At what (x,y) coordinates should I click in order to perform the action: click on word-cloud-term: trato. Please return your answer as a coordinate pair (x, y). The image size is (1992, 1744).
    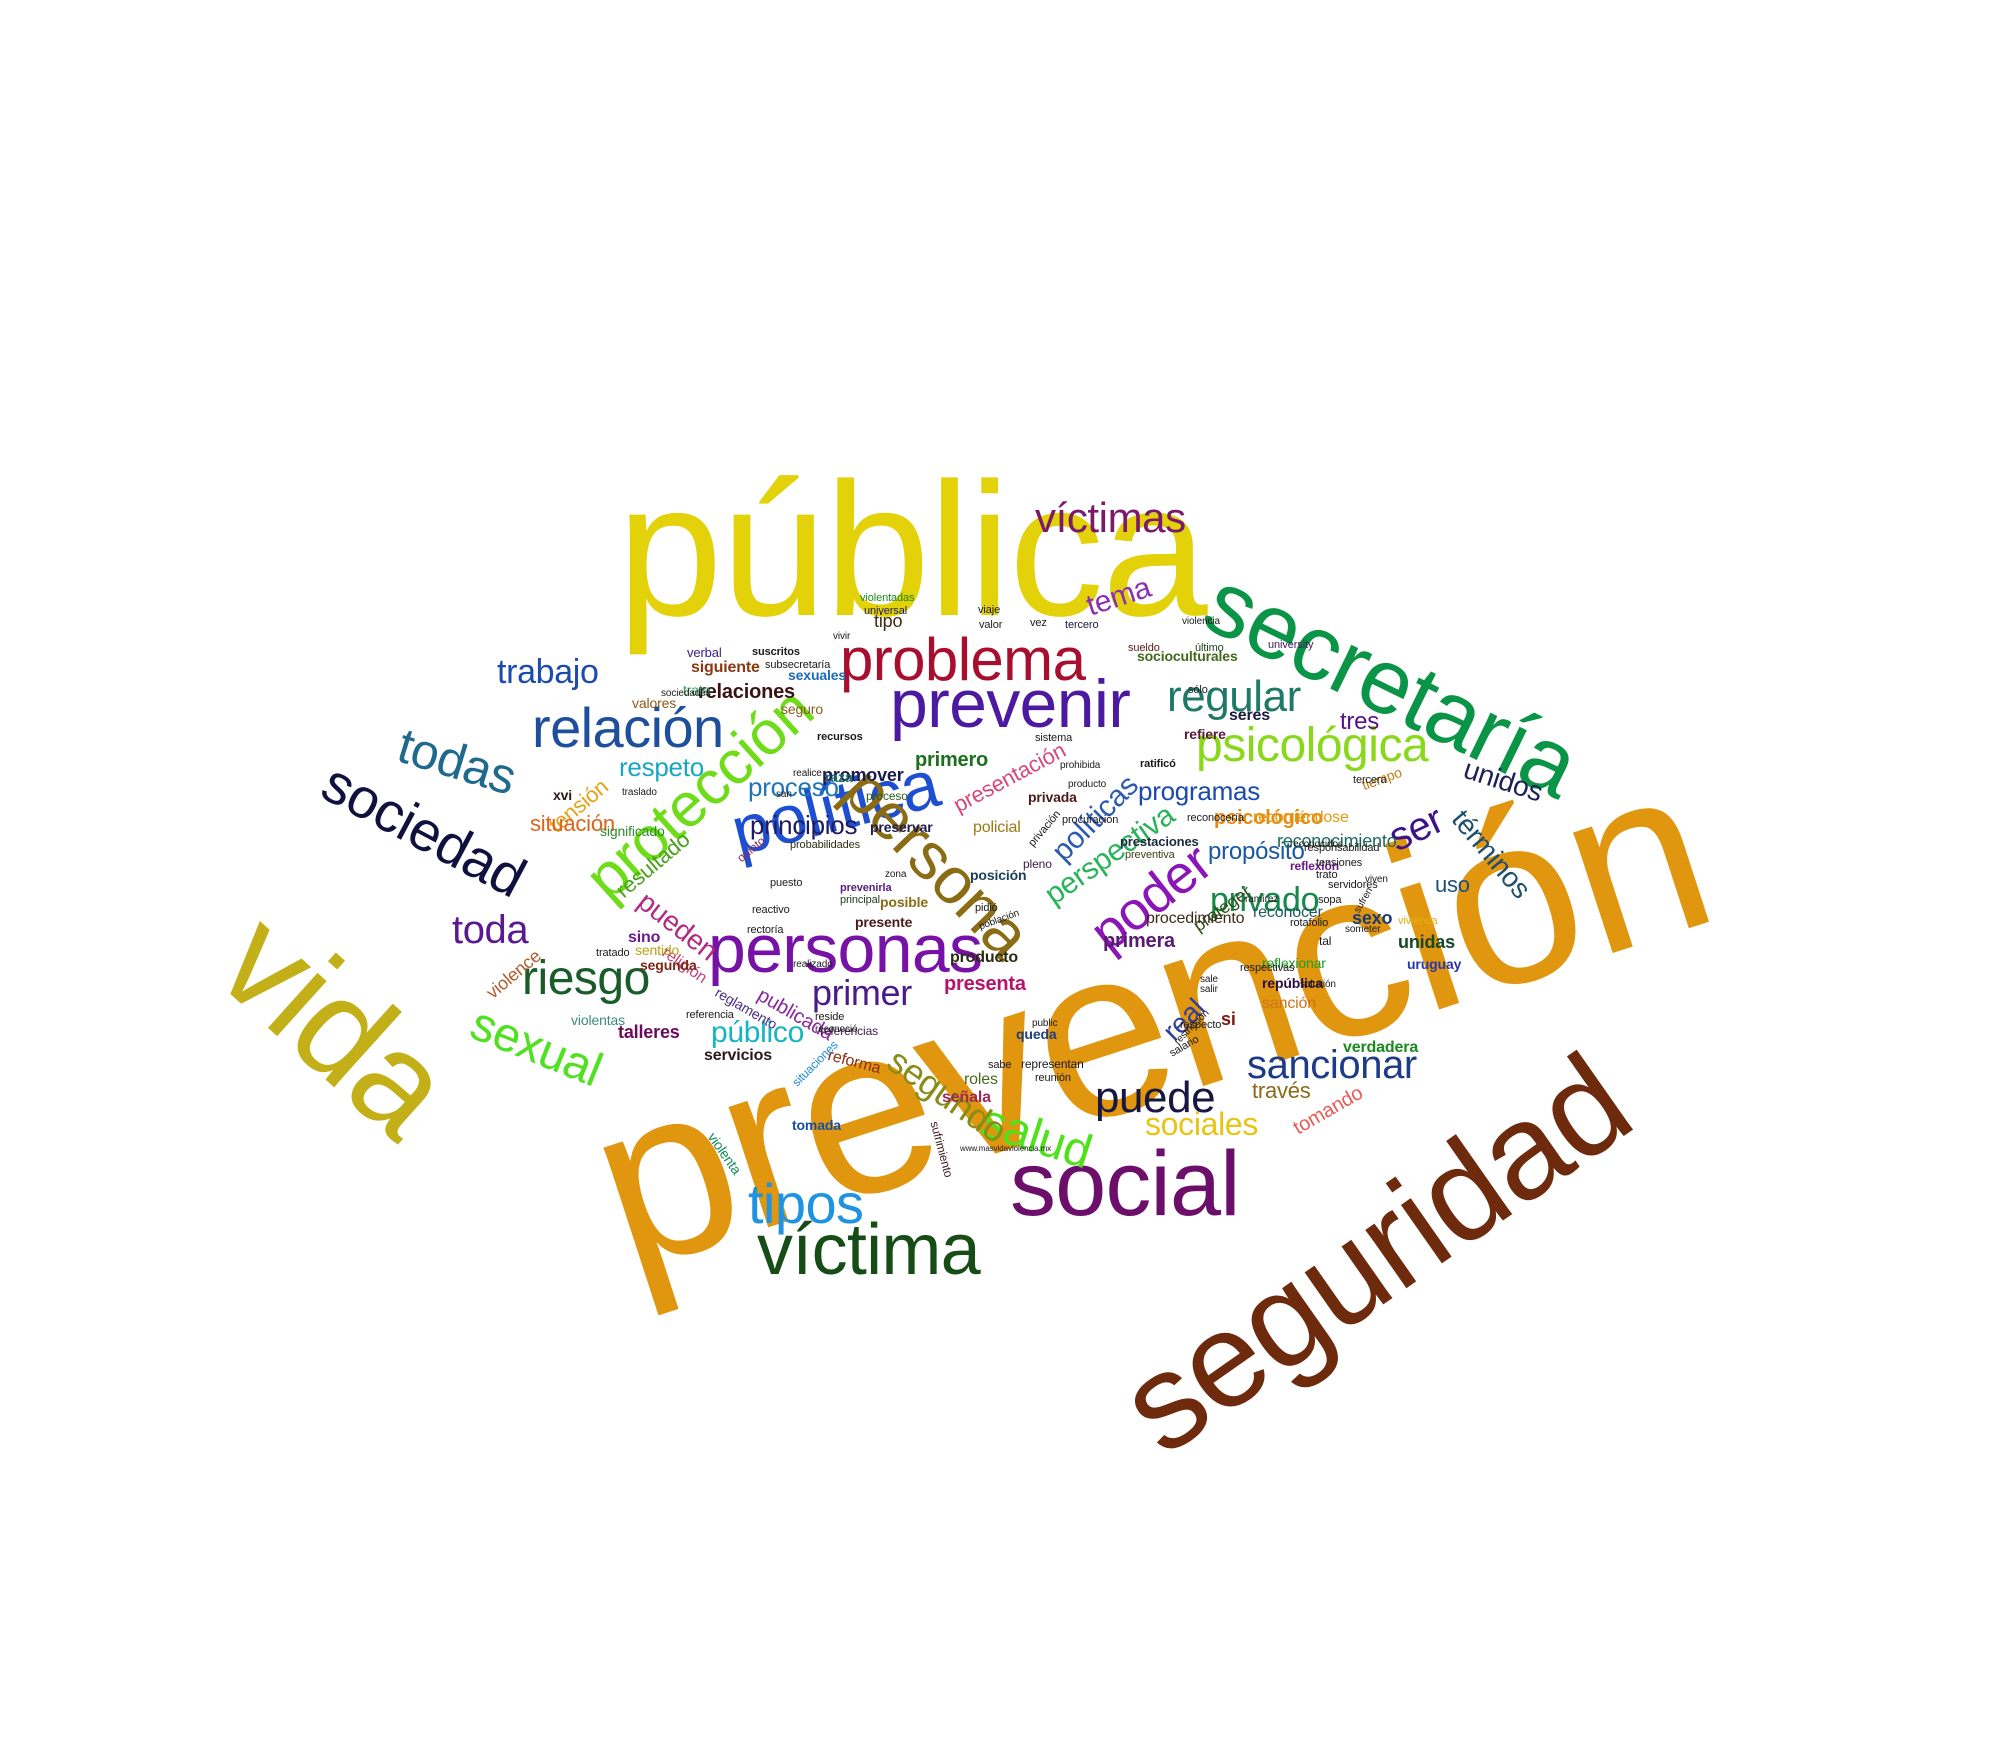
    Looking at the image, I should click on (1327, 875).